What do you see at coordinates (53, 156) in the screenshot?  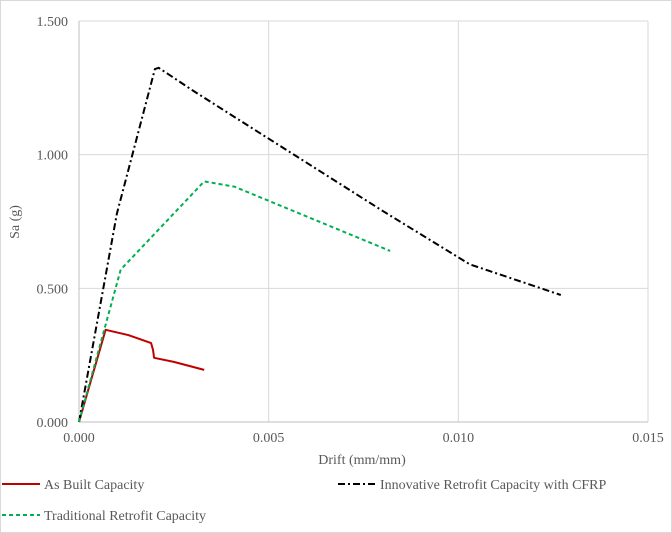 I see `y-tick-label: 1.000` at bounding box center [53, 156].